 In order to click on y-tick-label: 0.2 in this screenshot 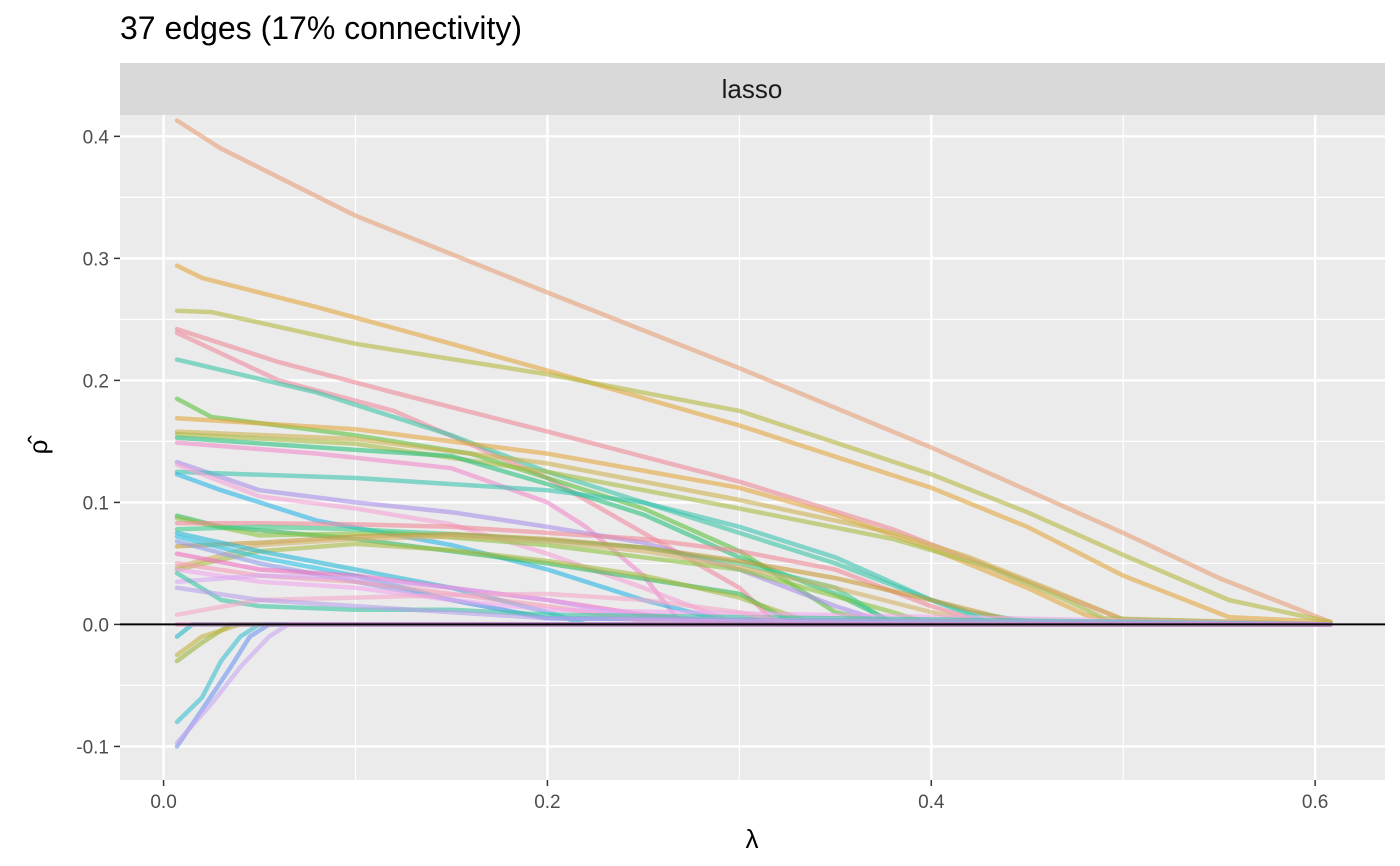, I will do `click(96, 381)`.